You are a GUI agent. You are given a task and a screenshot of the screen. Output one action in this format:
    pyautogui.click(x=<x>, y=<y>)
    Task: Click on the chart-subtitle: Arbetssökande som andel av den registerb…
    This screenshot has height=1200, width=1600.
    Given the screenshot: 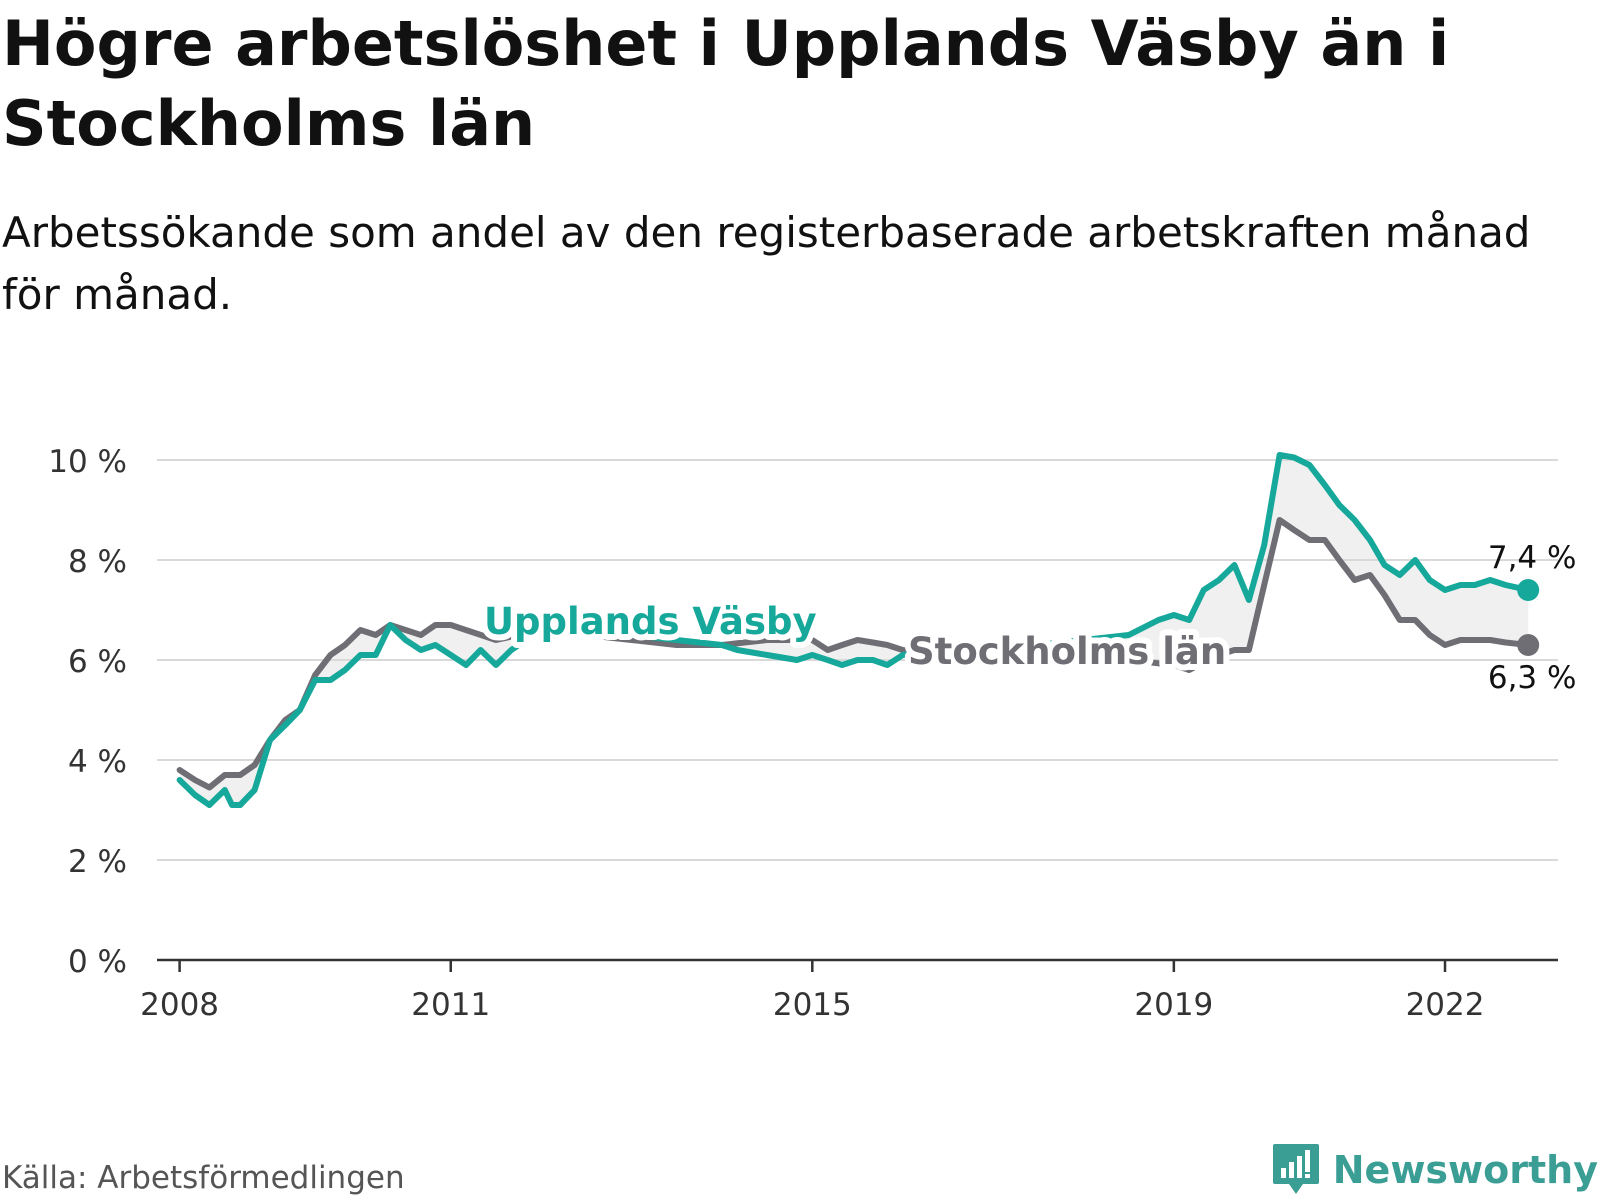 What is the action you would take?
    pyautogui.click(x=766, y=263)
    